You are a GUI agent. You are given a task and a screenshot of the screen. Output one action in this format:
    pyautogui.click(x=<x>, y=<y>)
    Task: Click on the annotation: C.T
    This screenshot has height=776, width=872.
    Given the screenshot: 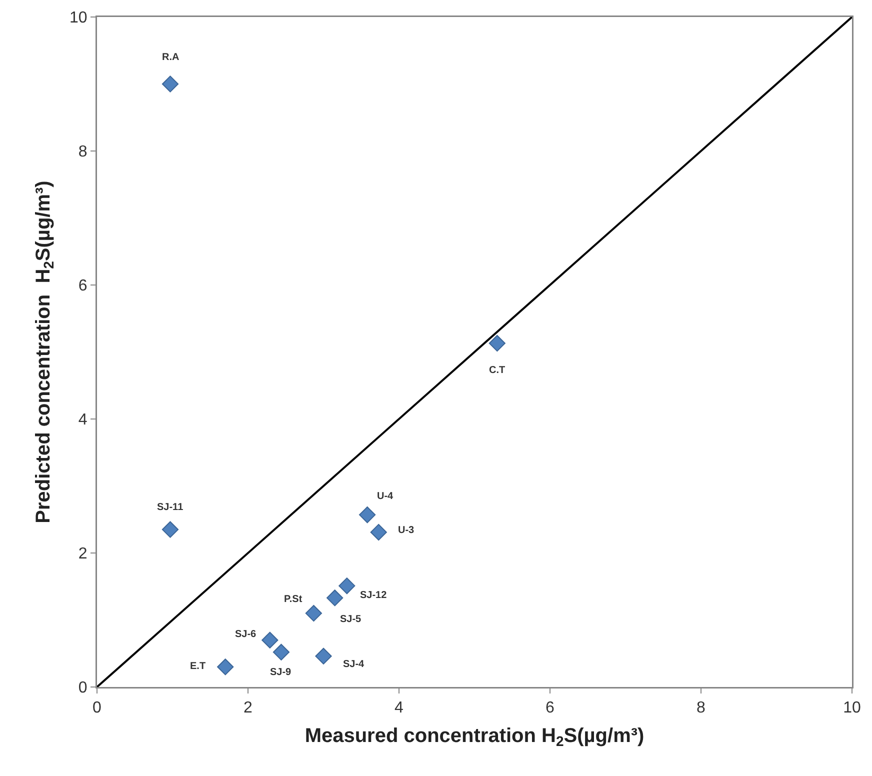 What is the action you would take?
    pyautogui.click(x=497, y=370)
    